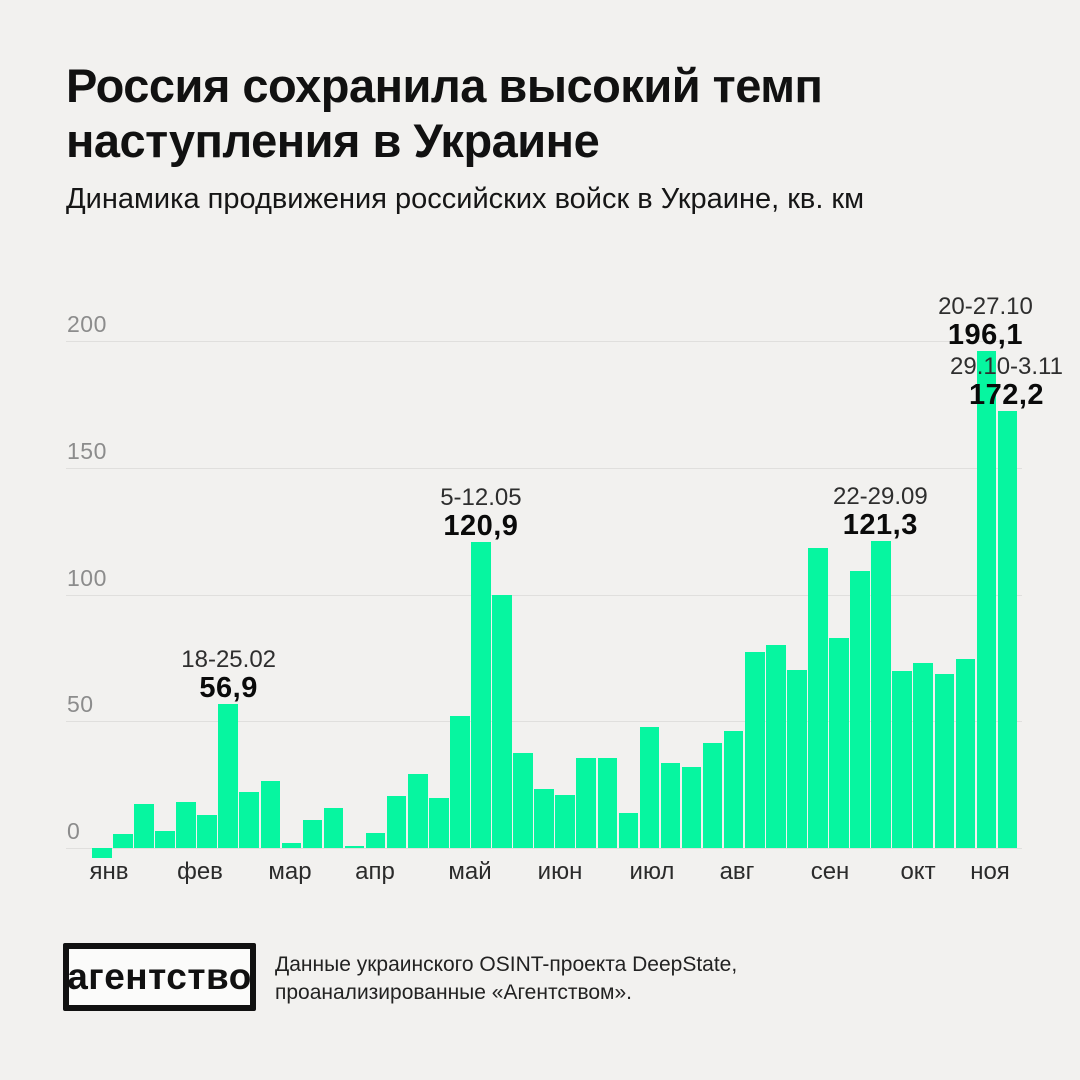 The width and height of the screenshot is (1080, 1080). I want to click on annotation-18-25.02: 18-25.02 56,9, so click(229, 674).